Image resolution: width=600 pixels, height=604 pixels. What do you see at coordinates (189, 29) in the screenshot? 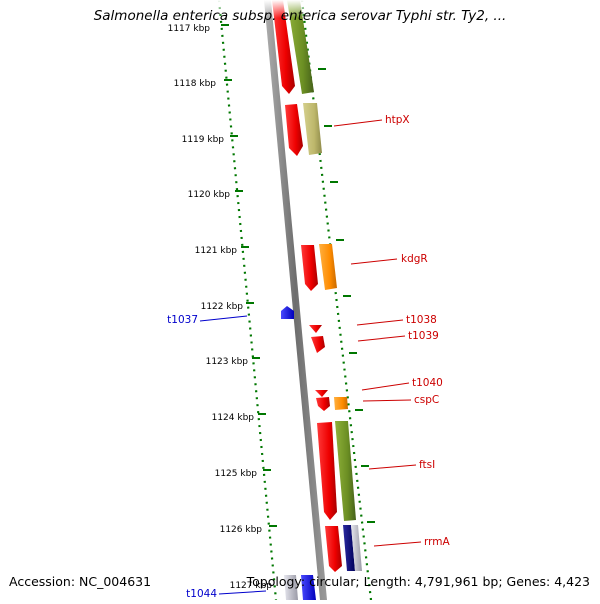
I see `tick-label: 1117 kbp` at bounding box center [189, 29].